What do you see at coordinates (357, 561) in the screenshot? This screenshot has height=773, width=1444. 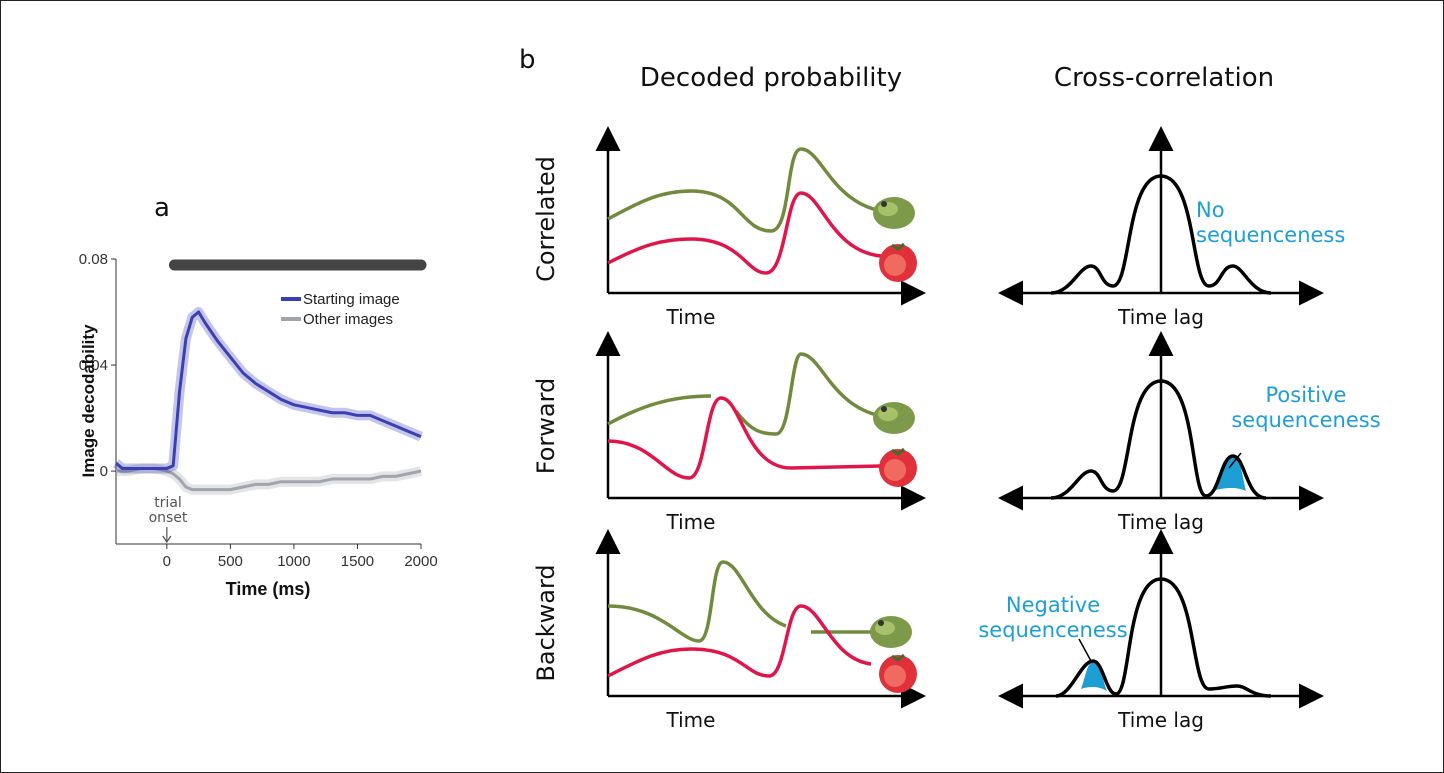 I see `x-tick-label: 1500` at bounding box center [357, 561].